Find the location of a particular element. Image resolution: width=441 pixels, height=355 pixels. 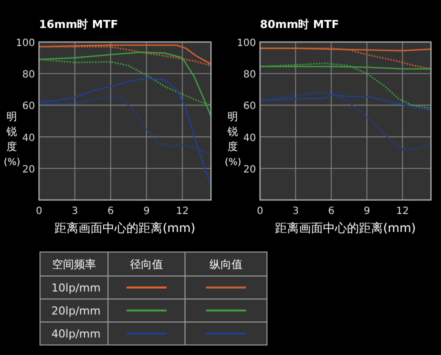

legend-label: 10lp/mm is located at coordinates (76, 288).